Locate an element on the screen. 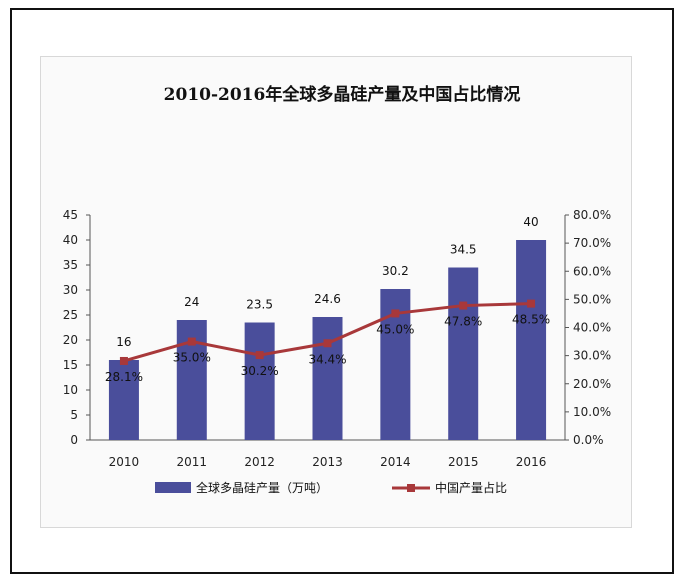 The width and height of the screenshot is (684, 583). legend-bar-swatch is located at coordinates (173, 487).